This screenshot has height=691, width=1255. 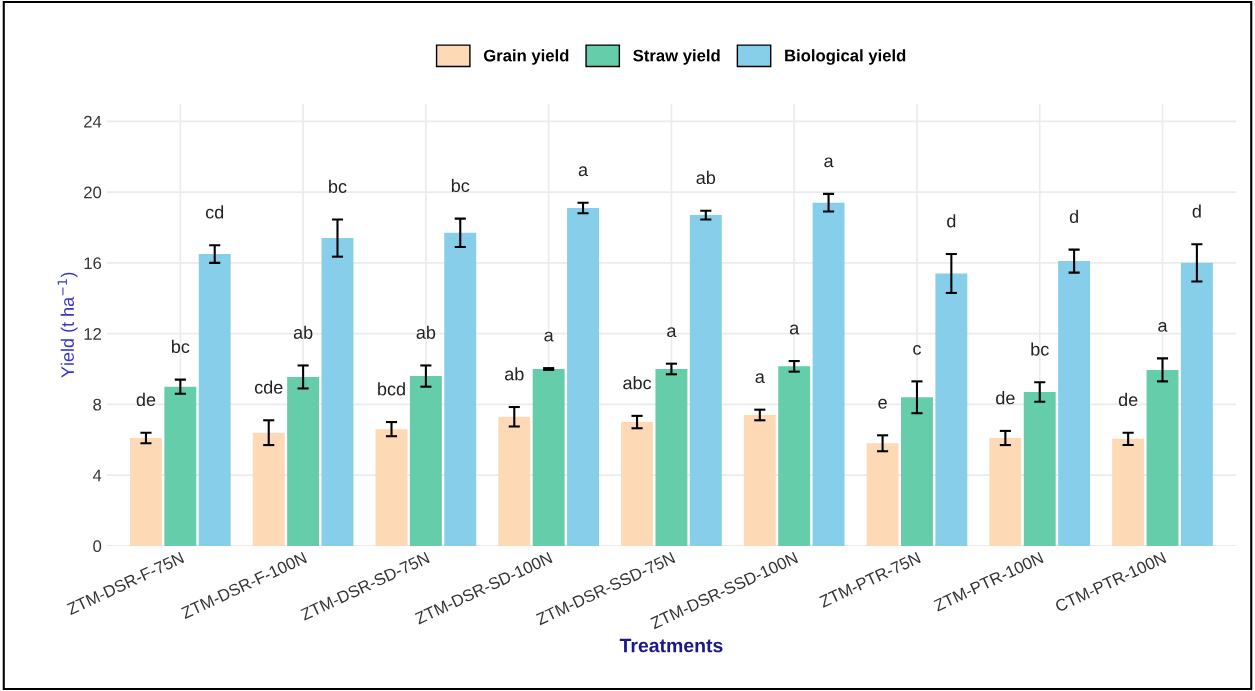 I want to click on data-label: c, so click(x=917, y=349).